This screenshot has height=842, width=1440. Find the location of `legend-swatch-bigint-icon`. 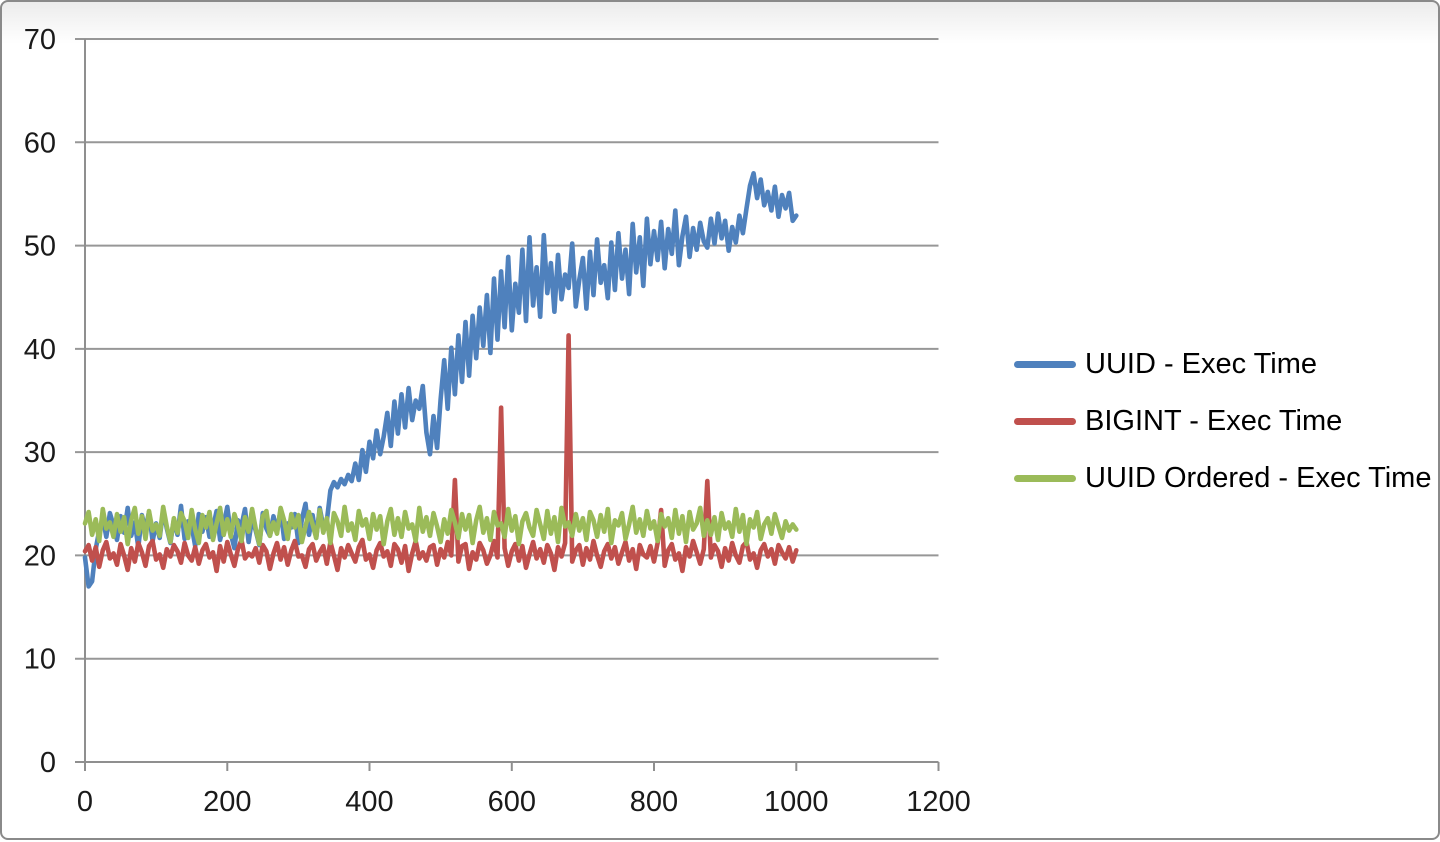

legend-swatch-bigint-icon is located at coordinates (1045, 421).